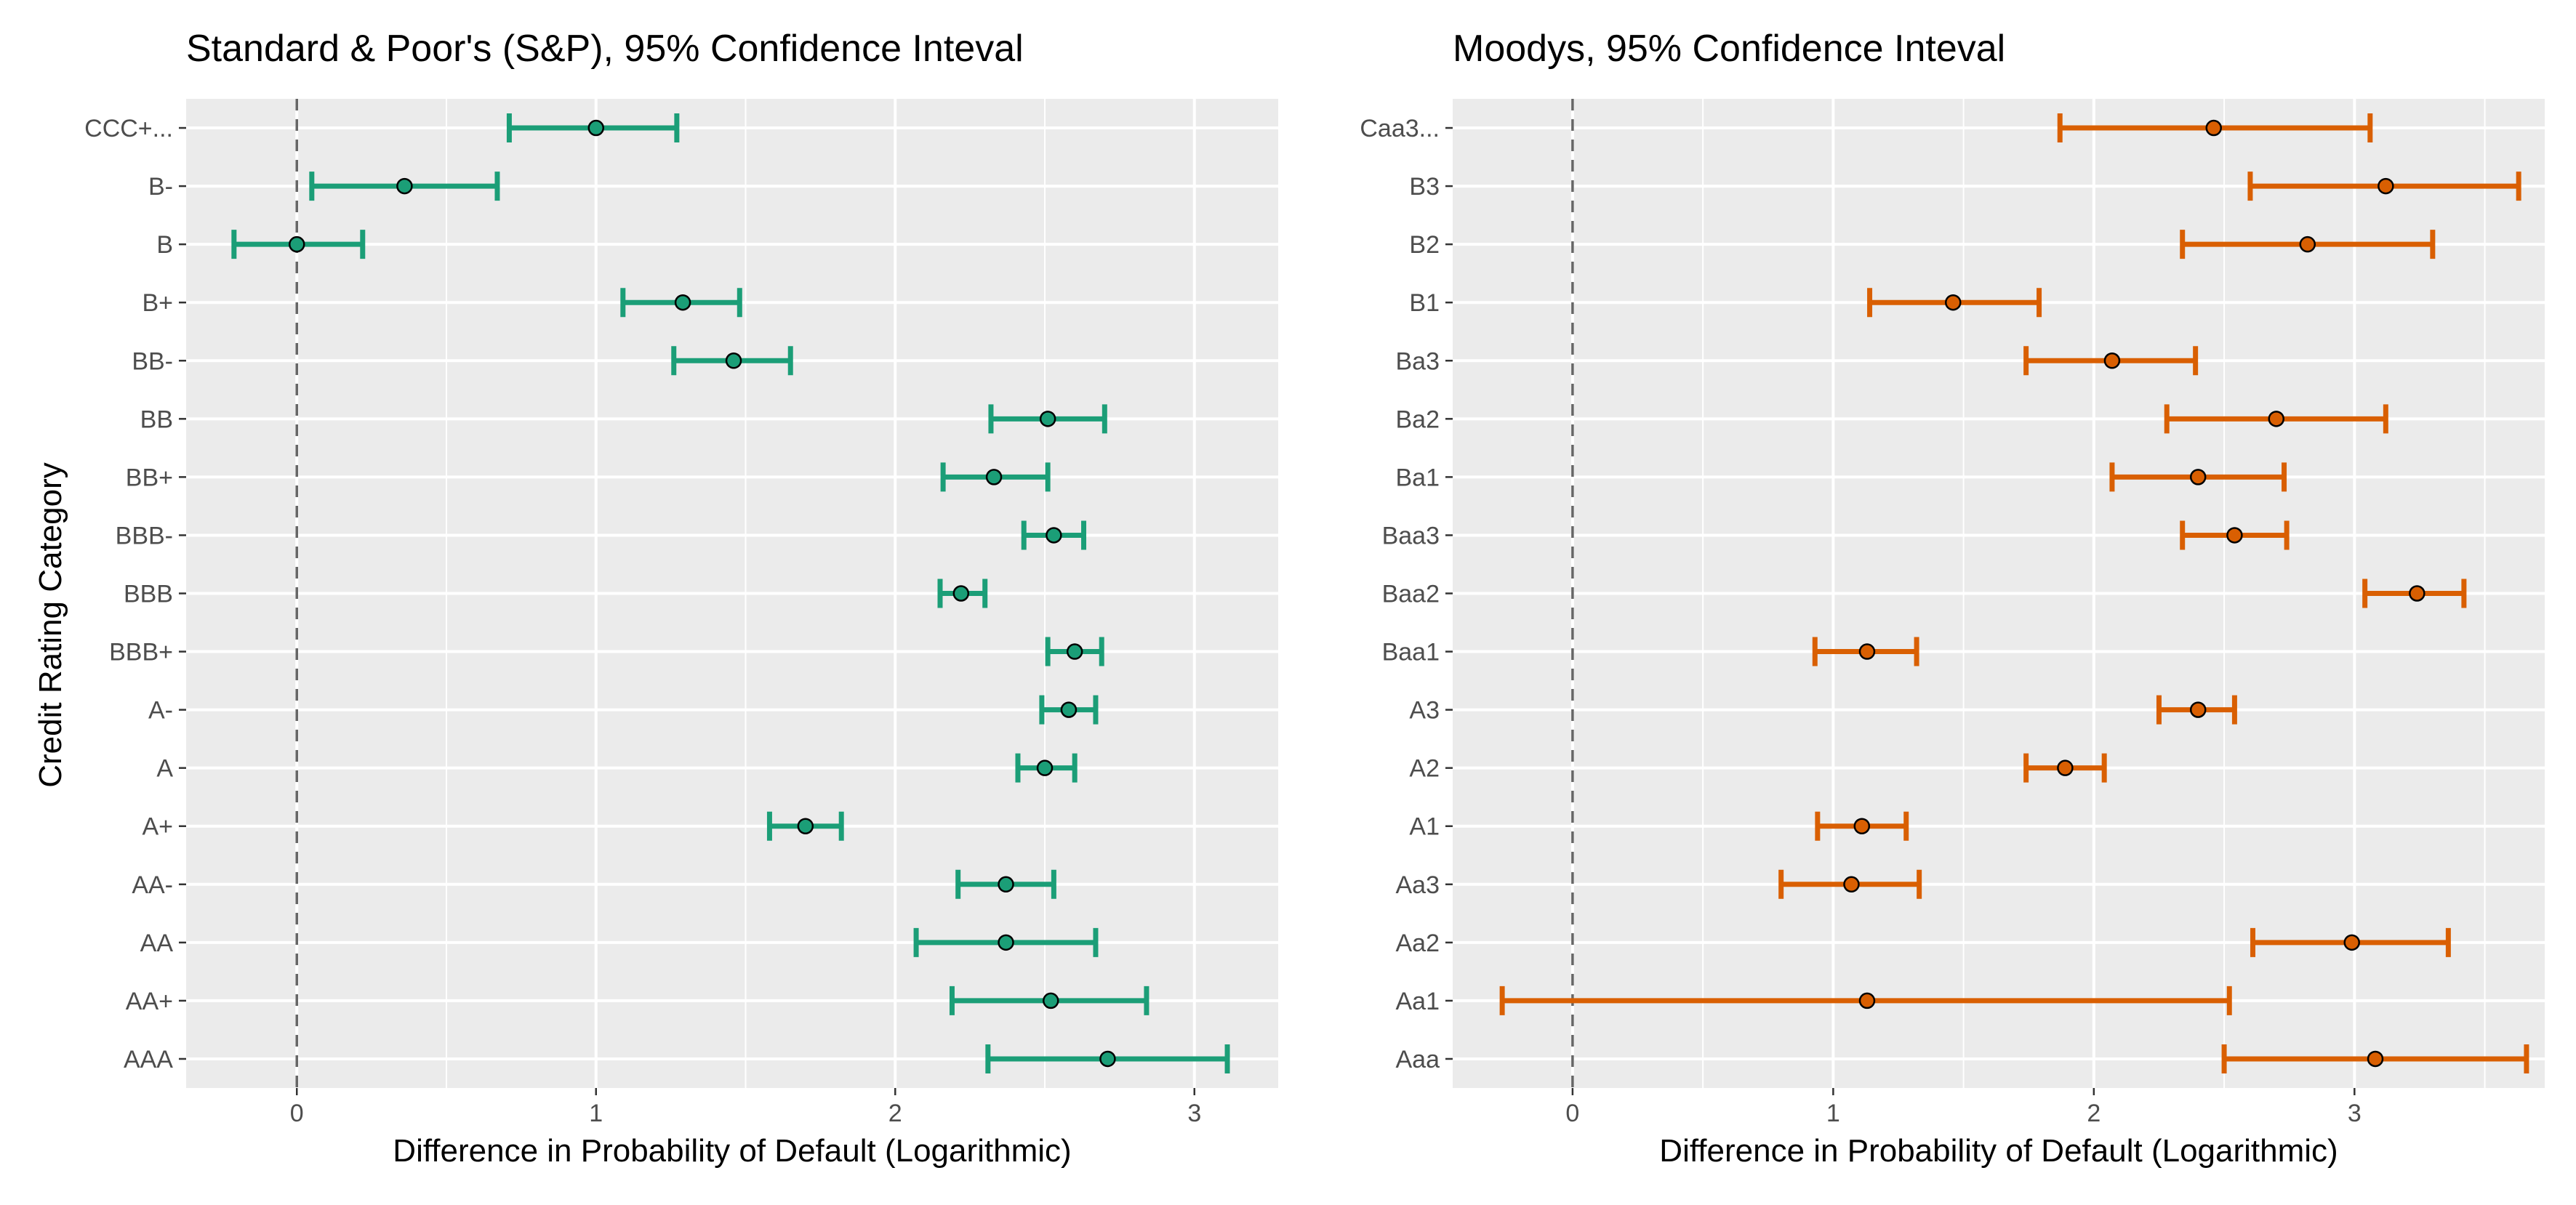  What do you see at coordinates (1418, 419) in the screenshot?
I see `moodys-y-tick-label: Ba2` at bounding box center [1418, 419].